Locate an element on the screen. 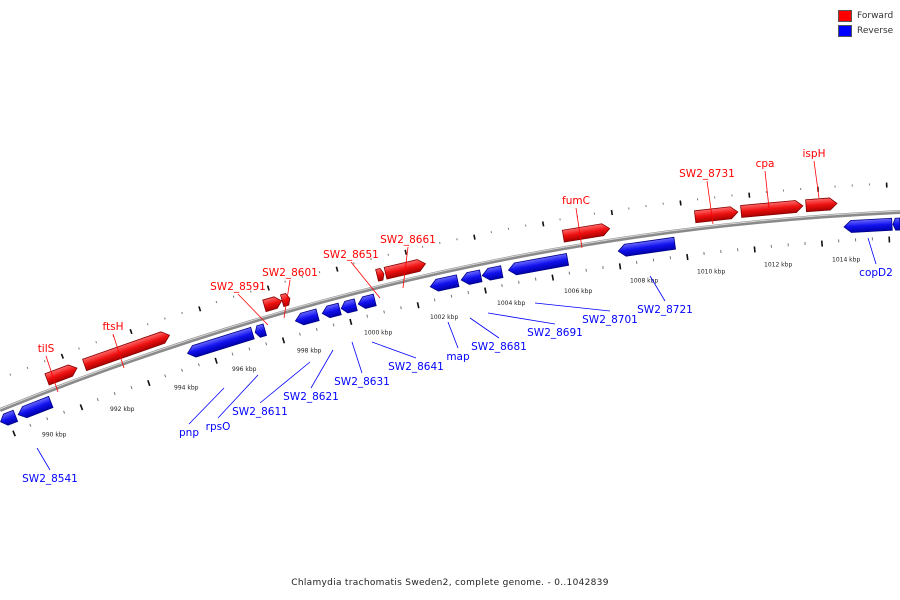 Image resolution: width=900 pixels, height=600 pixels. gene-ftsH is located at coordinates (127, 351).